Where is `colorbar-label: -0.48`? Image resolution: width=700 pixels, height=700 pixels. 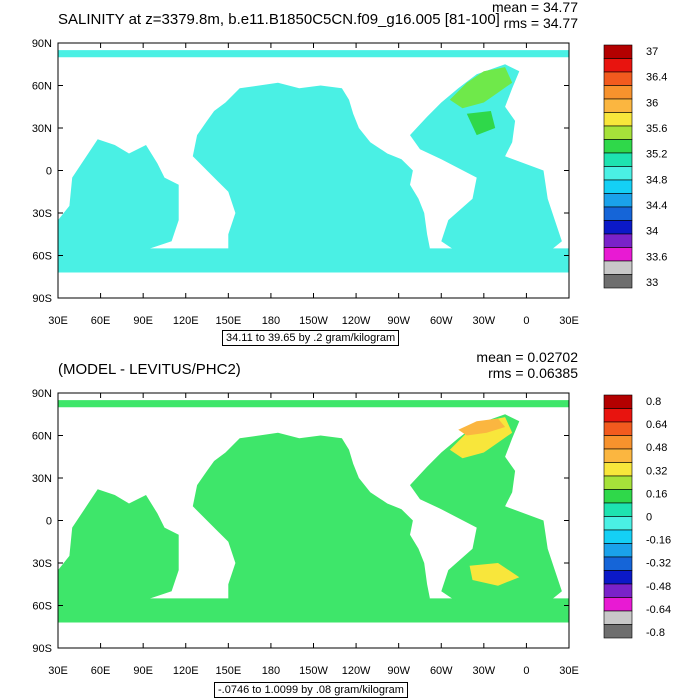 colorbar-label: -0.48 is located at coordinates (658, 587).